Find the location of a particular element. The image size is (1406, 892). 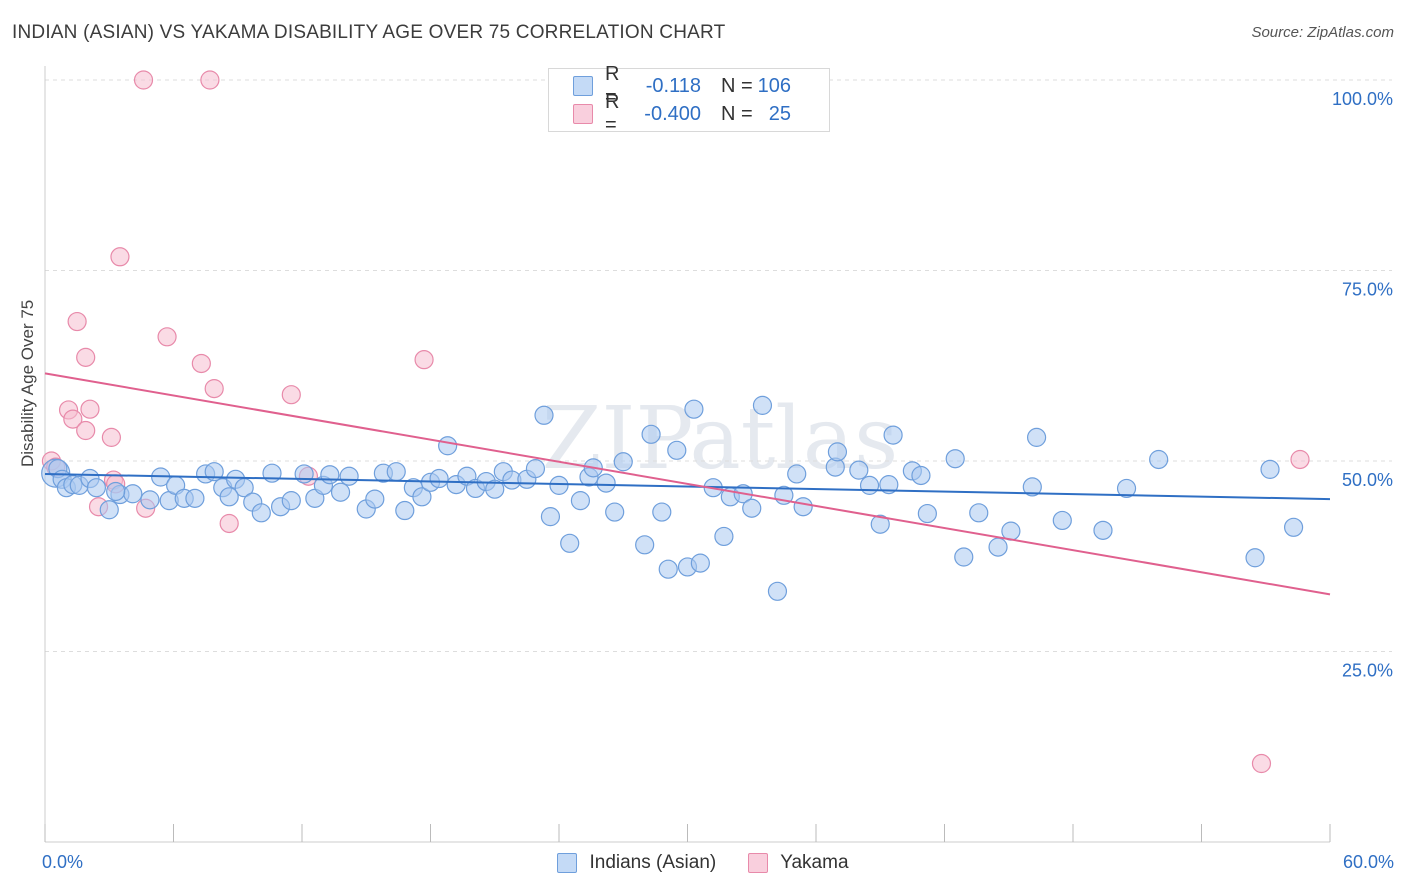

source-label: Source: ZipAtlas.com is located at coordinates (1322, 32).